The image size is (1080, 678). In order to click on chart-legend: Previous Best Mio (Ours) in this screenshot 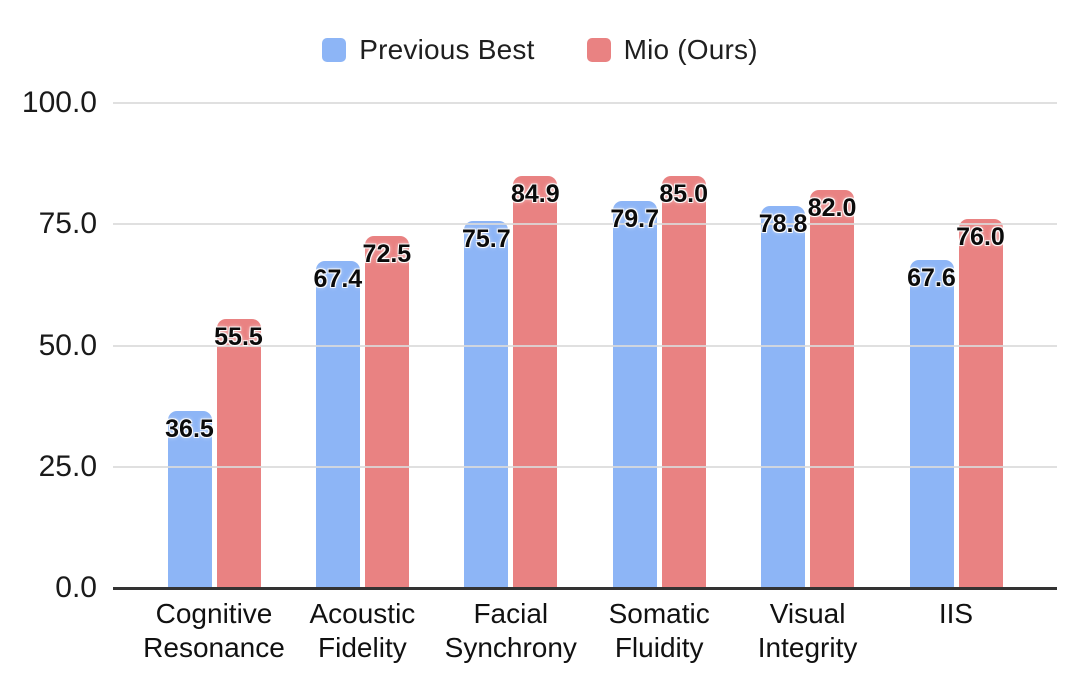, I will do `click(540, 50)`.